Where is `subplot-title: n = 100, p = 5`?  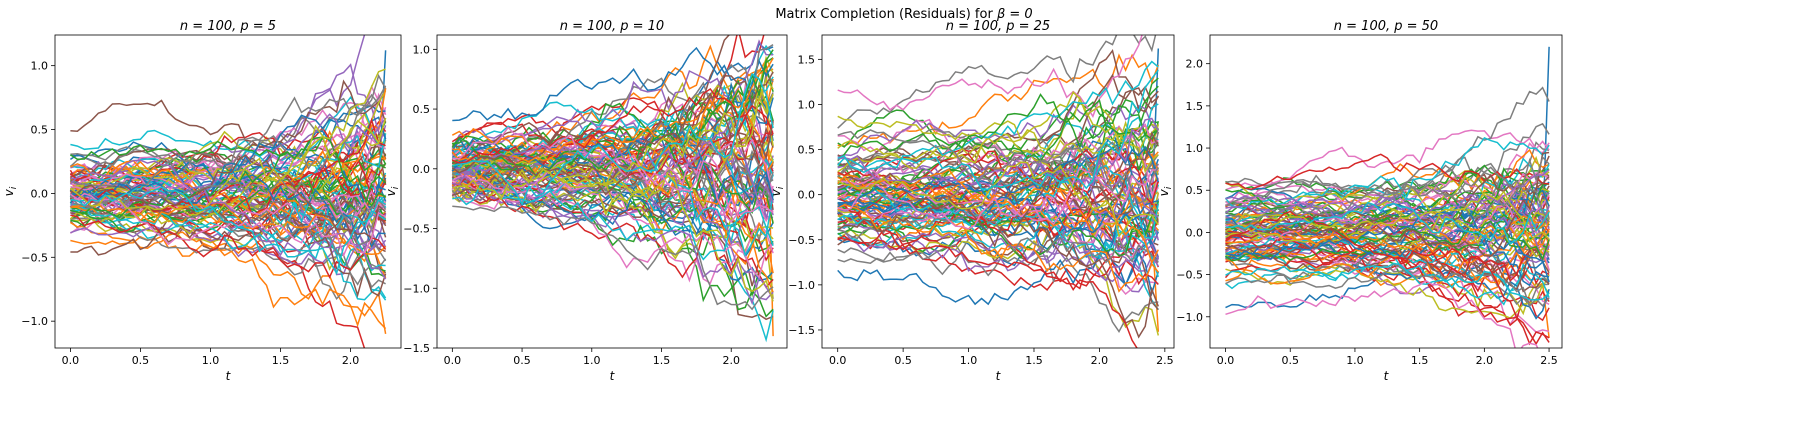 subplot-title: n = 100, p = 5 is located at coordinates (228, 26).